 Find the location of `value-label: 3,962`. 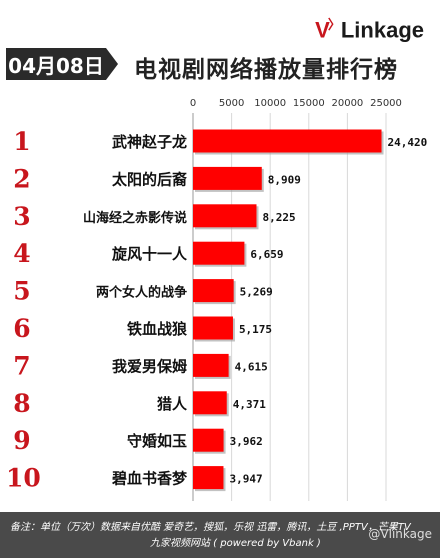

value-label: 3,962 is located at coordinates (246, 441).